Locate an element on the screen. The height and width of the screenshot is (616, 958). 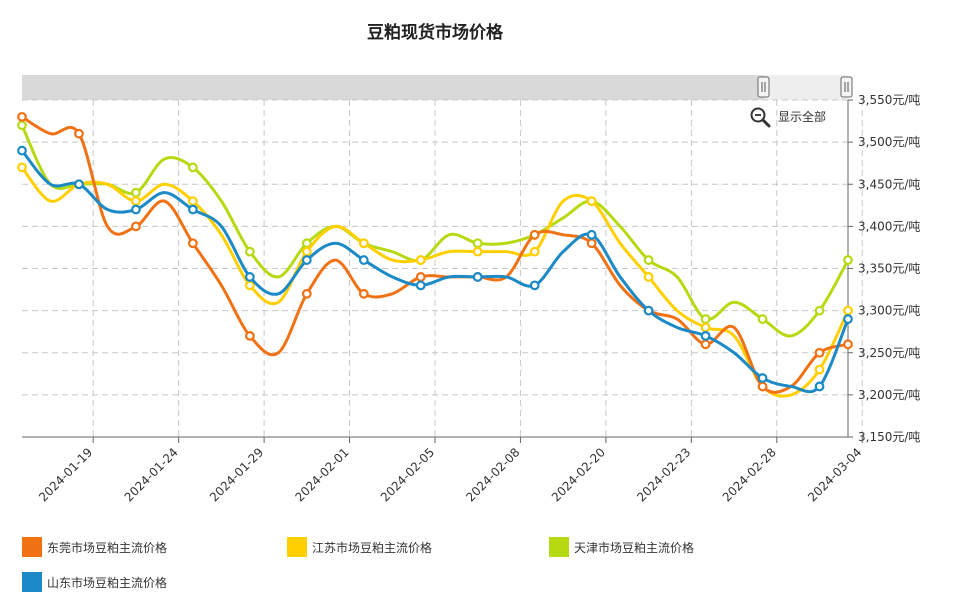
y-tick-label: 3,550元/吨 is located at coordinates (889, 100).